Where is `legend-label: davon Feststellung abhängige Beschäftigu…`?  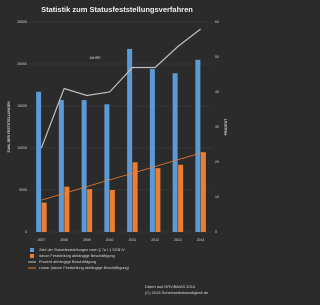
legend-label: davon Feststellung abhängige Beschäftigu… is located at coordinates (77, 256).